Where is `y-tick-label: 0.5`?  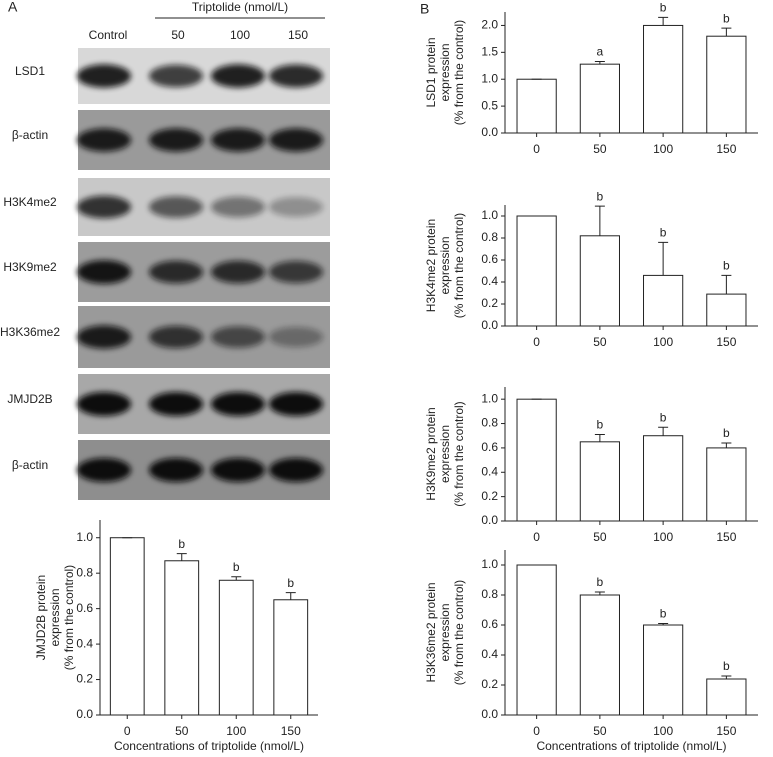 y-tick-label: 0.5 is located at coordinates (489, 105).